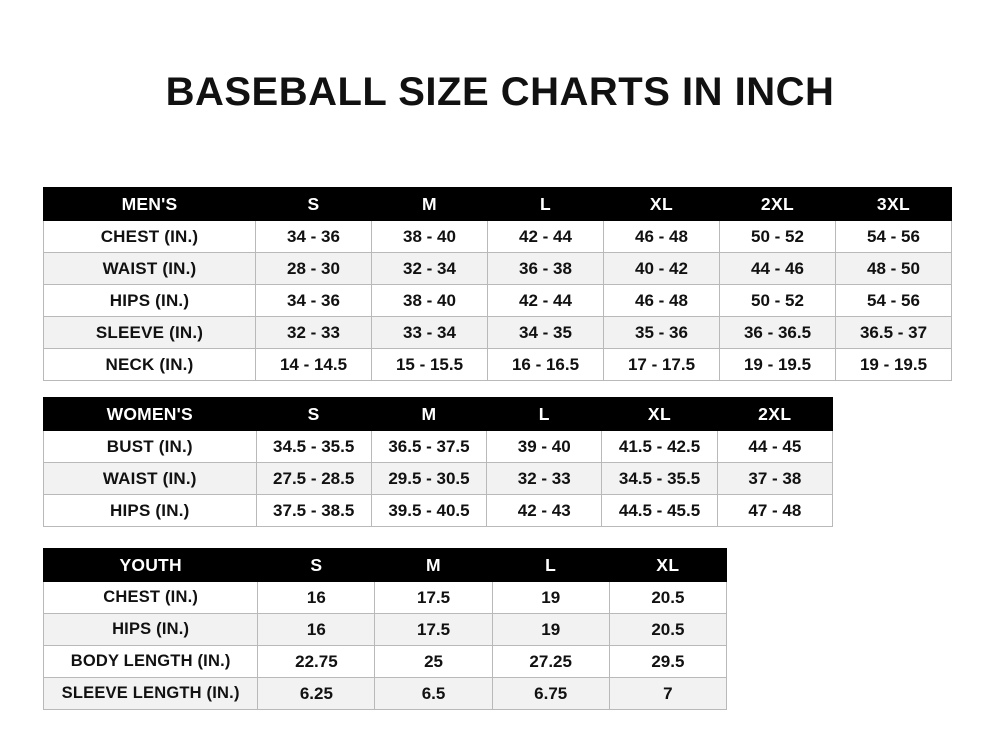 The height and width of the screenshot is (752, 1000). I want to click on mens-waist-2xl: 44 - 46, so click(777, 268).